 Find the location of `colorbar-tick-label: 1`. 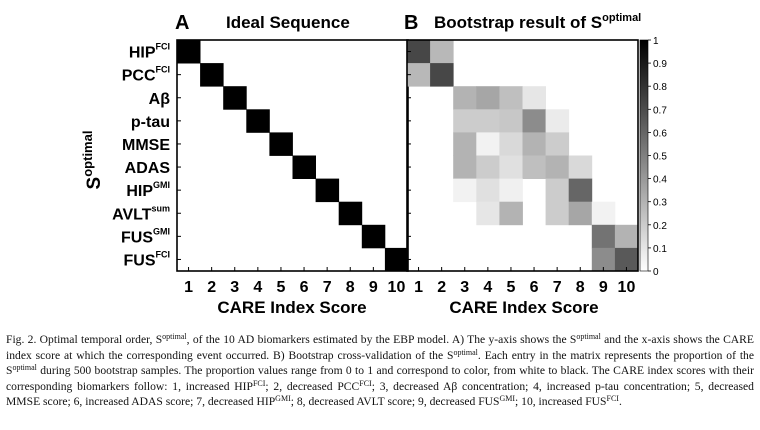

colorbar-tick-label: 1 is located at coordinates (656, 41).